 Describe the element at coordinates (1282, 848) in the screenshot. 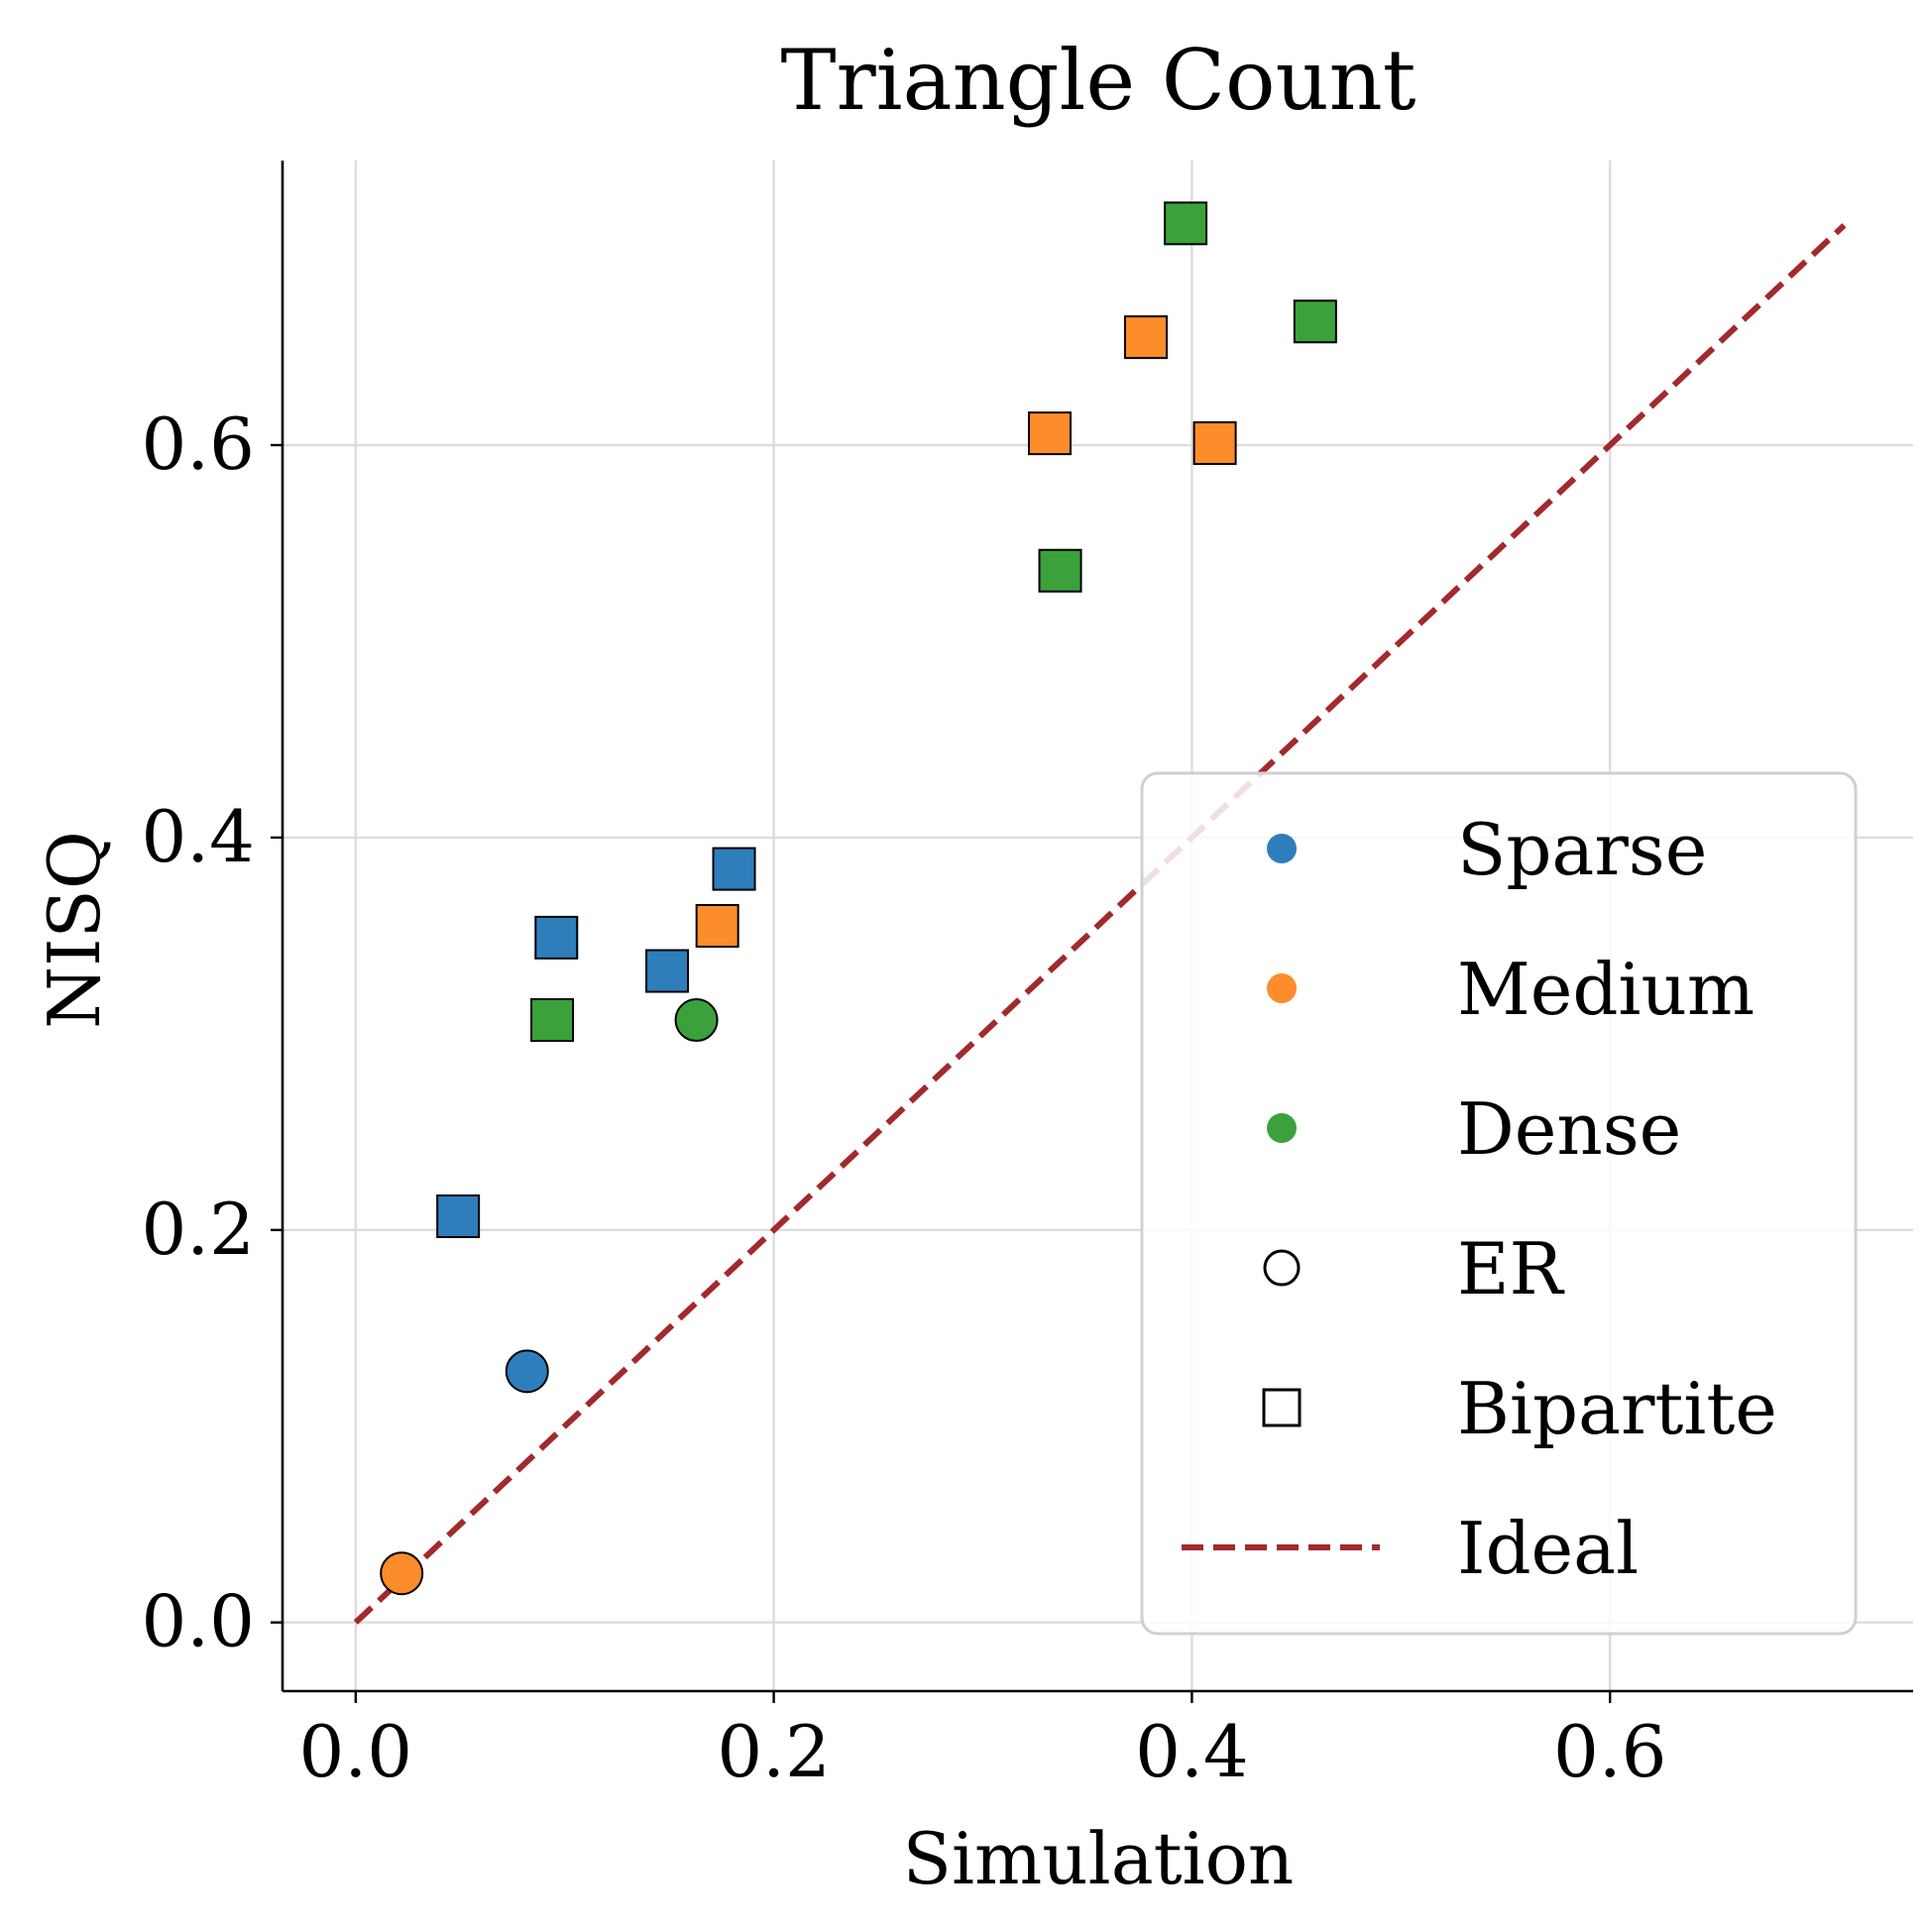

I see `legend-sparse-marker` at that location.